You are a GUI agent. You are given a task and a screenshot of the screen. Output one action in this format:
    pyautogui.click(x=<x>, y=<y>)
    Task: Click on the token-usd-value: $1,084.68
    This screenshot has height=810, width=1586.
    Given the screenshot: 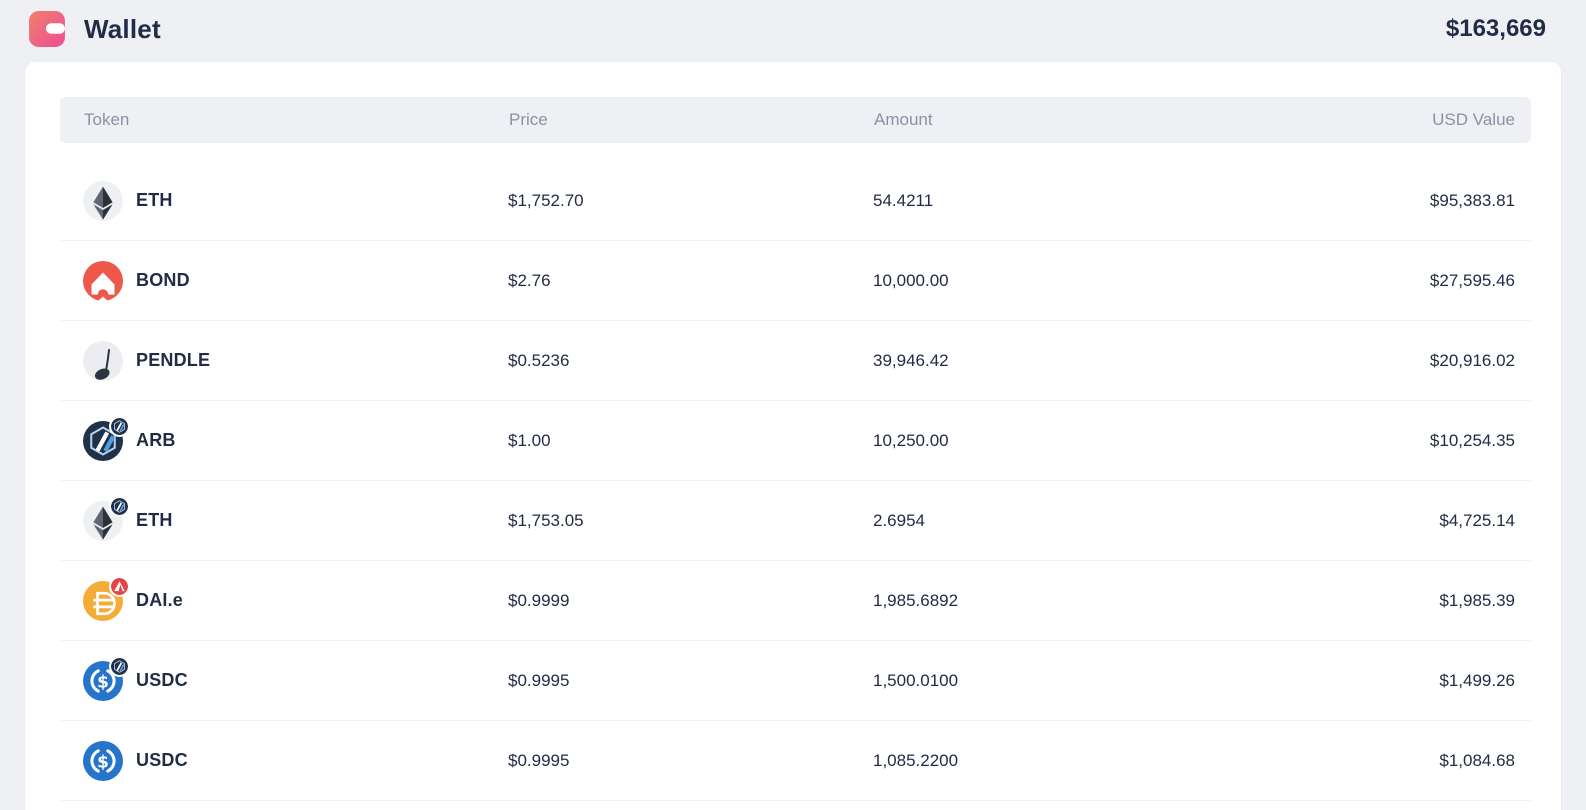 What is the action you would take?
    pyautogui.click(x=1477, y=760)
    